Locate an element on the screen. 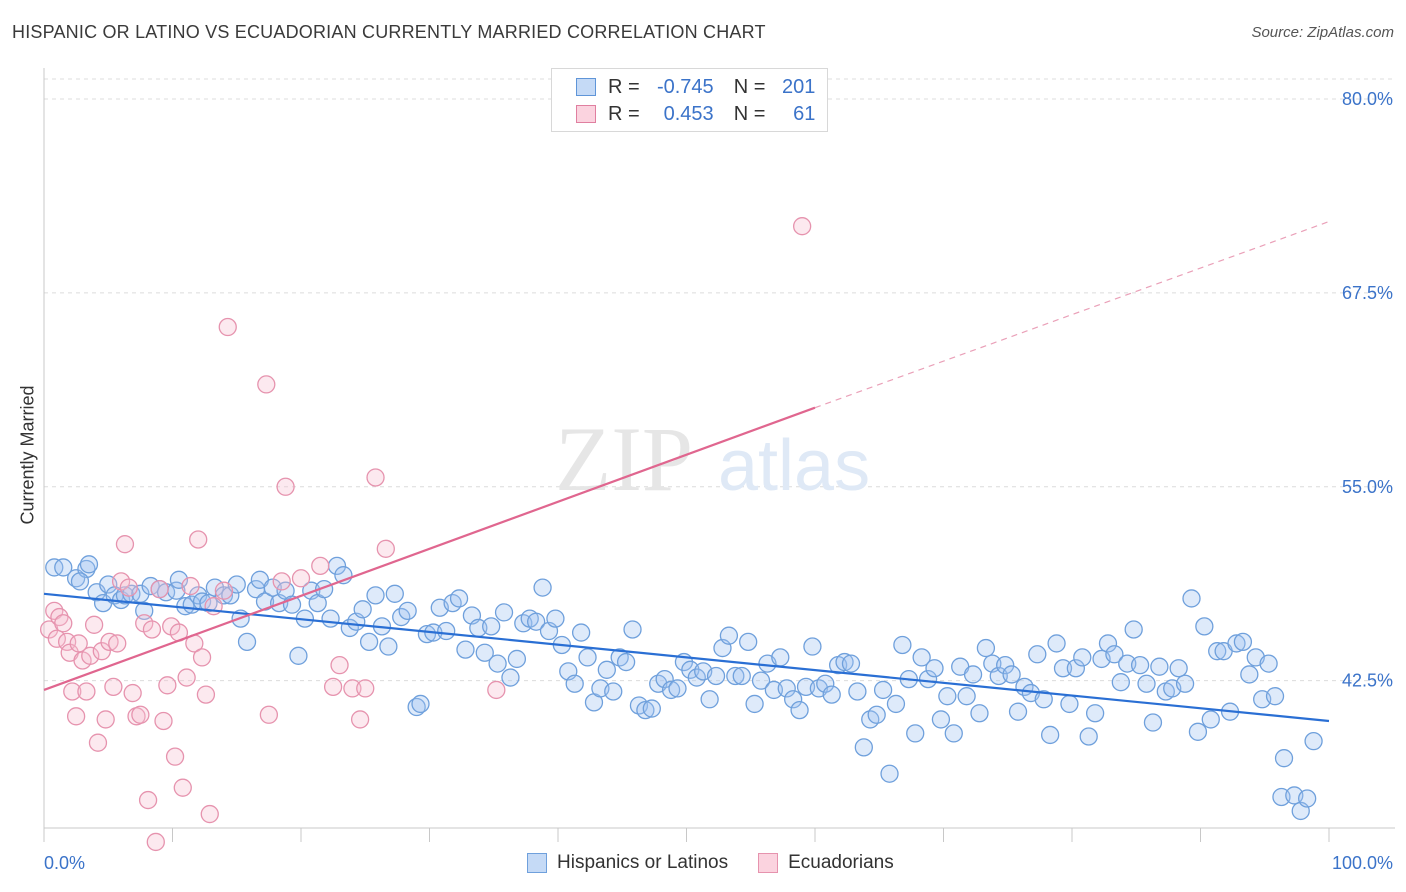 The image size is (1406, 892). x-tick-label: 0.0% is located at coordinates (64, 863).